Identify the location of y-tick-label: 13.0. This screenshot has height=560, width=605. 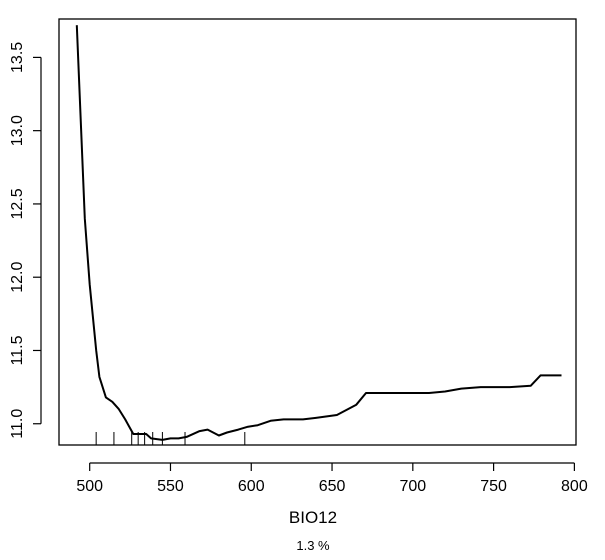
(17, 130).